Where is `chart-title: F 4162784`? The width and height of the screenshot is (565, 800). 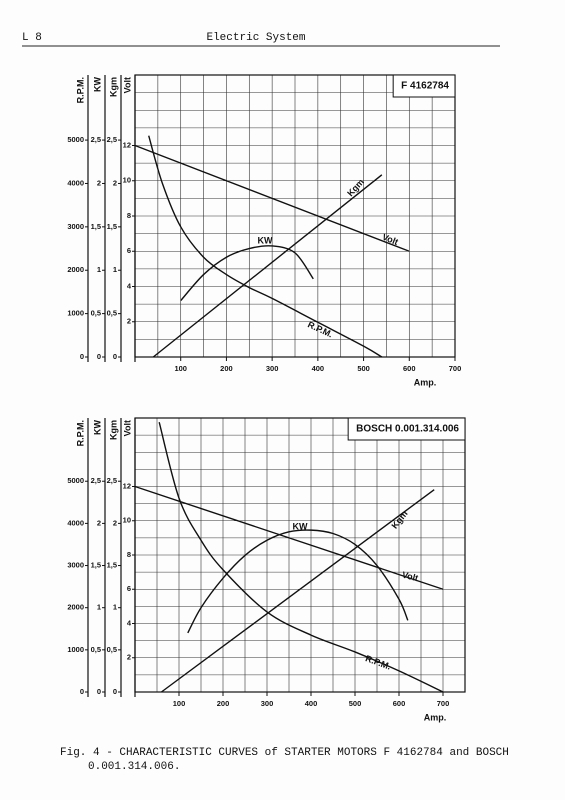 chart-title: F 4162784 is located at coordinates (425, 86).